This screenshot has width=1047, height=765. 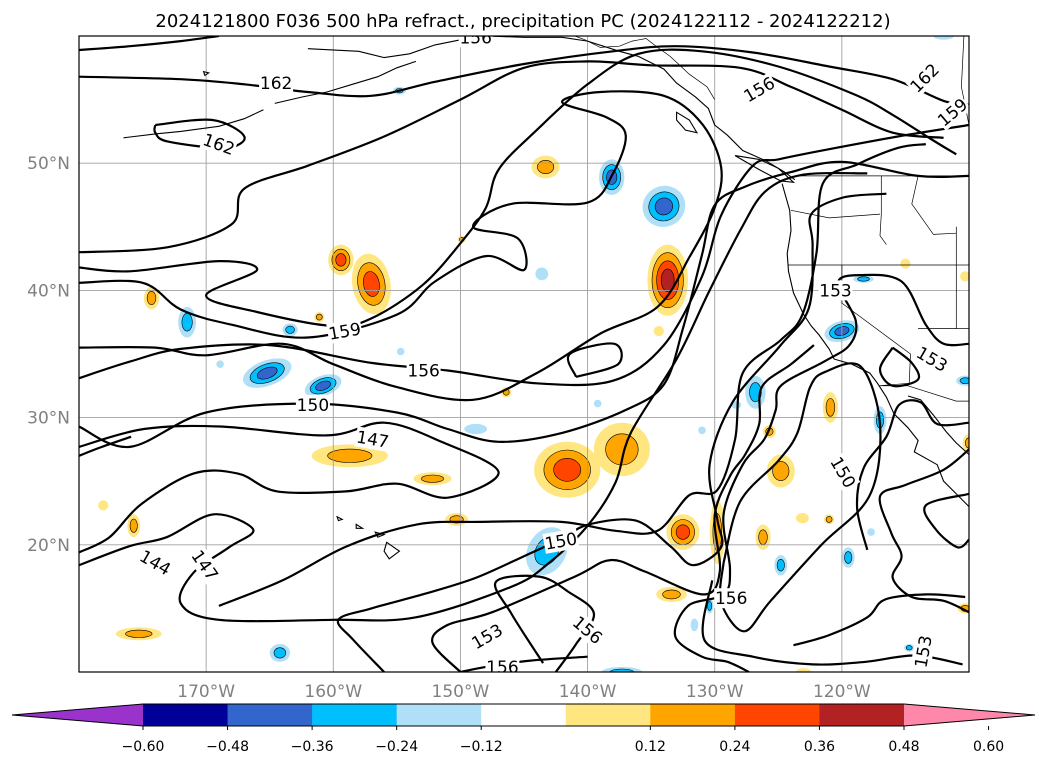 What do you see at coordinates (227, 747) in the screenshot?
I see `colorbar-tick-label: −0.48` at bounding box center [227, 747].